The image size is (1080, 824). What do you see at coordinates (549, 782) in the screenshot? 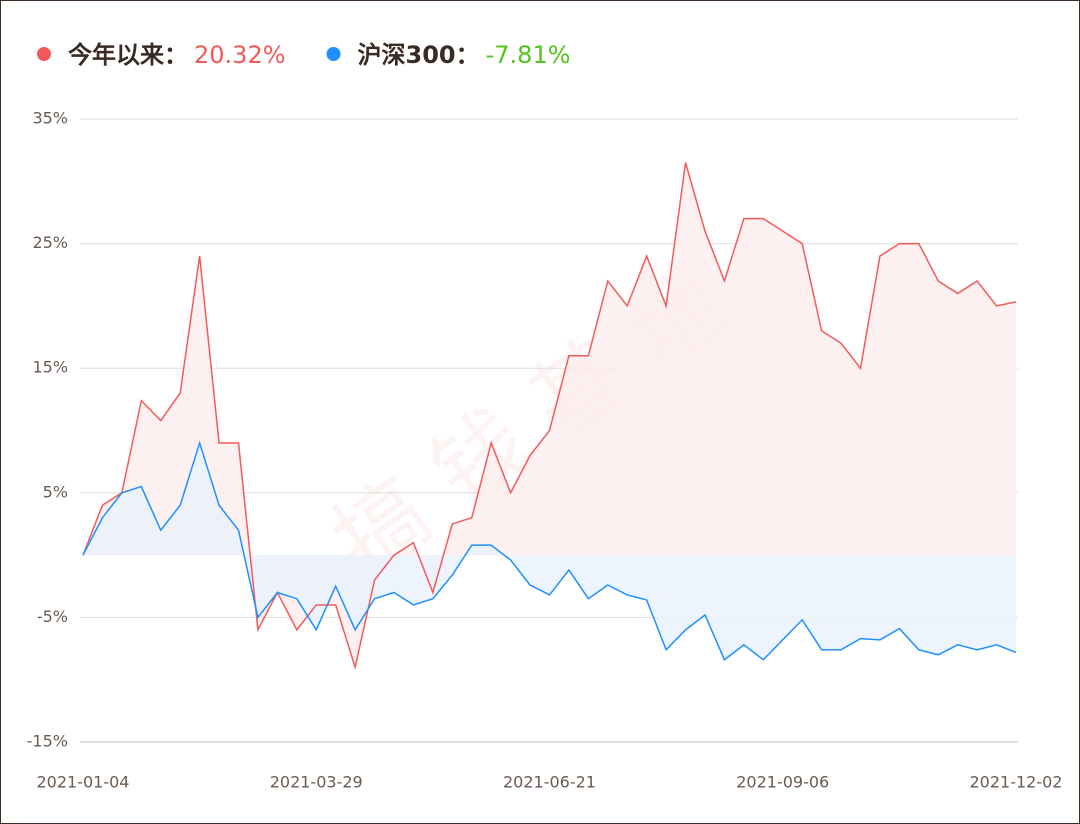
I see `x-tick-label: 2021-06-21` at bounding box center [549, 782].